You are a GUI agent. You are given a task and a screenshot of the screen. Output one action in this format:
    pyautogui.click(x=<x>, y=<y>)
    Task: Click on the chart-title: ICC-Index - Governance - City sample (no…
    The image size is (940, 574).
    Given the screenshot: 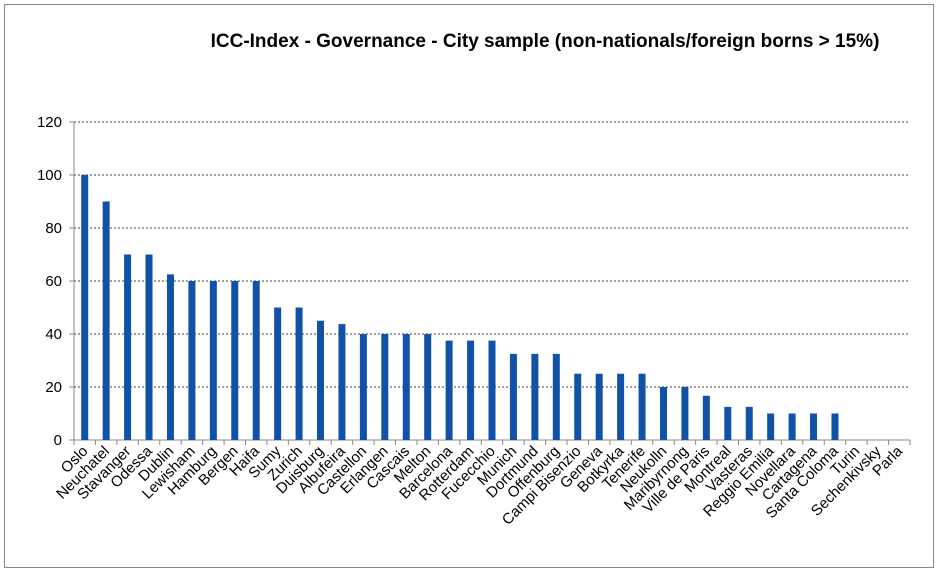 What is the action you would take?
    pyautogui.click(x=545, y=41)
    